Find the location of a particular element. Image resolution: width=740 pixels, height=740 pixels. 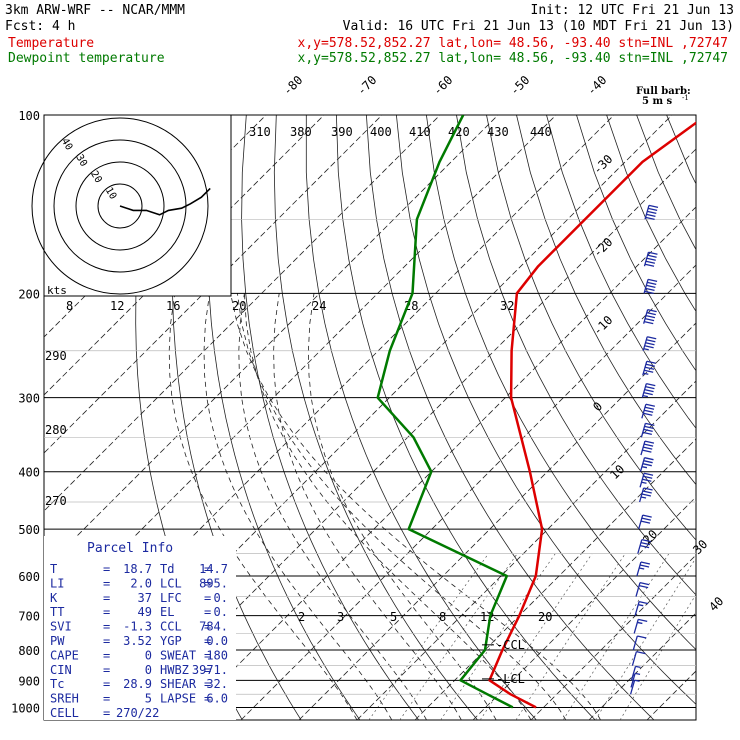

isotherm-label: 40 is located at coordinates (716, 604).